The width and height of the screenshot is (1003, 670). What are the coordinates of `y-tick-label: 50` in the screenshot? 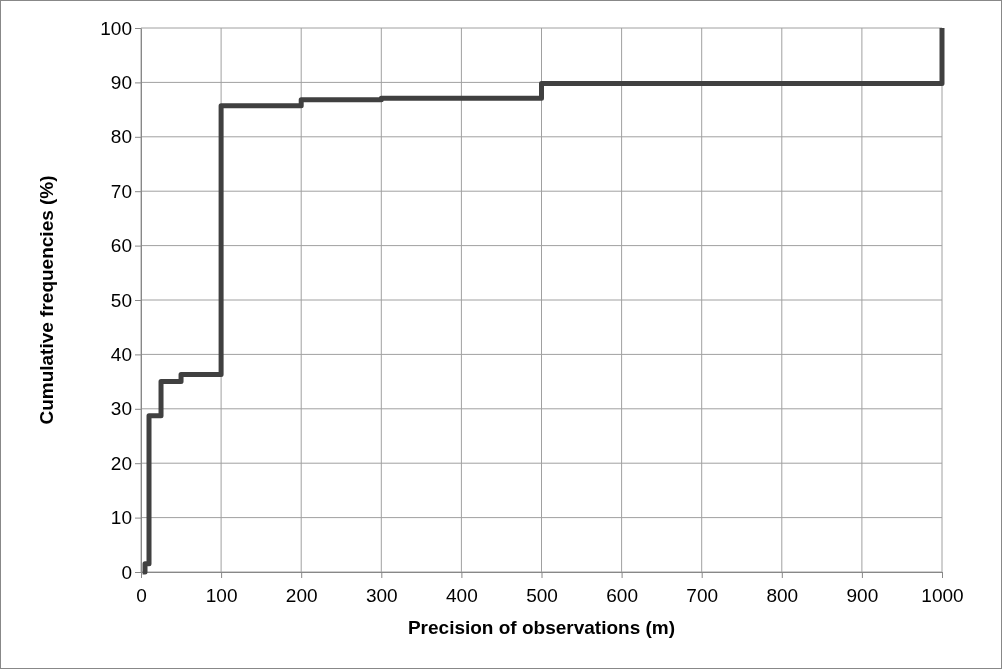 It's located at (121, 300).